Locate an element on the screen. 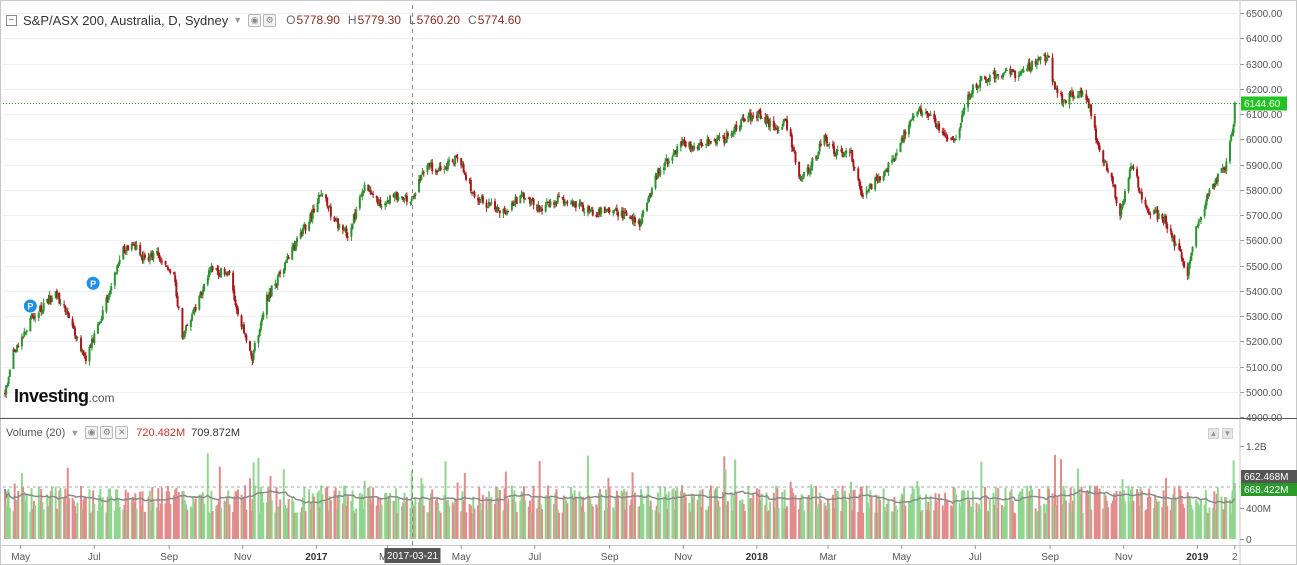 This screenshot has height=565, width=1297. chevron-down-icon: ▼ is located at coordinates (238, 20).